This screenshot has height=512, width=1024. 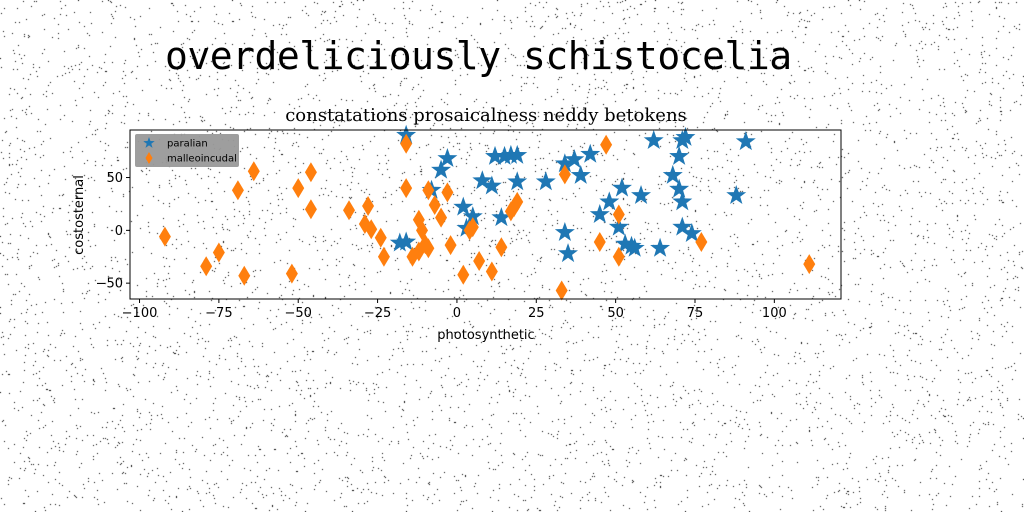 I want to click on legend-box, so click(x=187, y=150).